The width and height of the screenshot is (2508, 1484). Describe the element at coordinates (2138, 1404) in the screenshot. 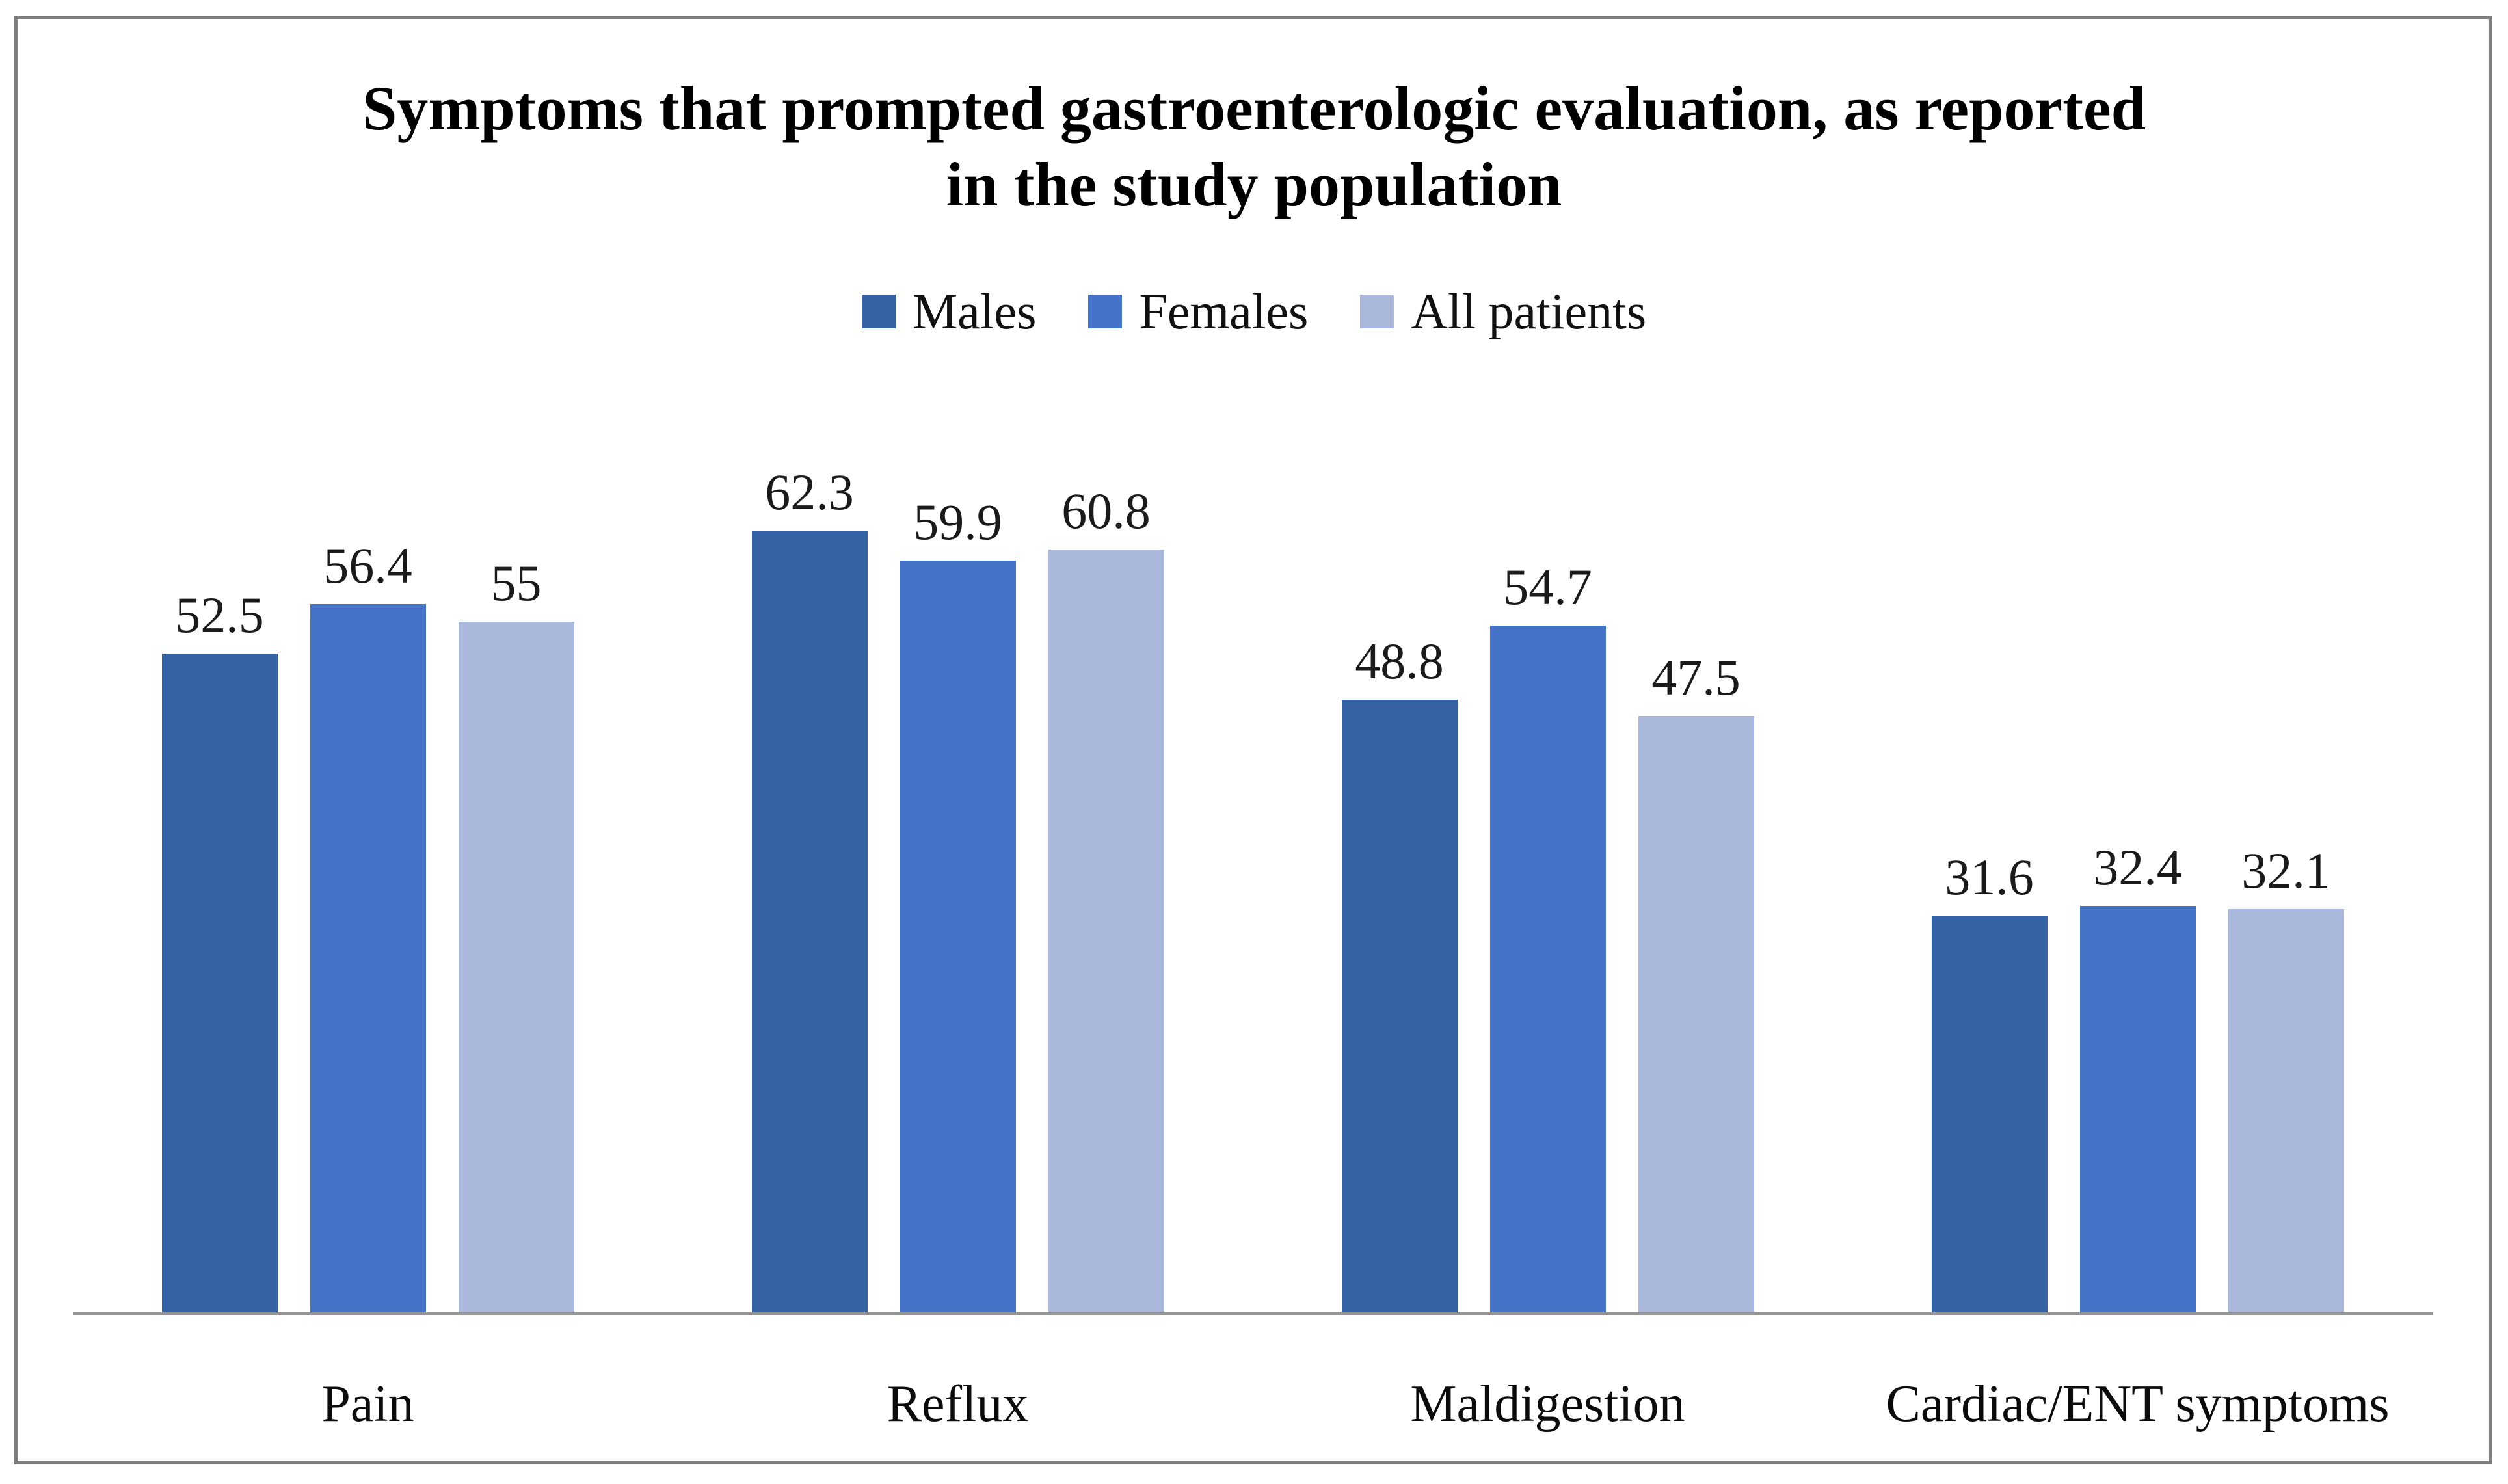

I see `category-label-cardiac-ent-symptoms: Cardiac/ENT symptoms` at that location.